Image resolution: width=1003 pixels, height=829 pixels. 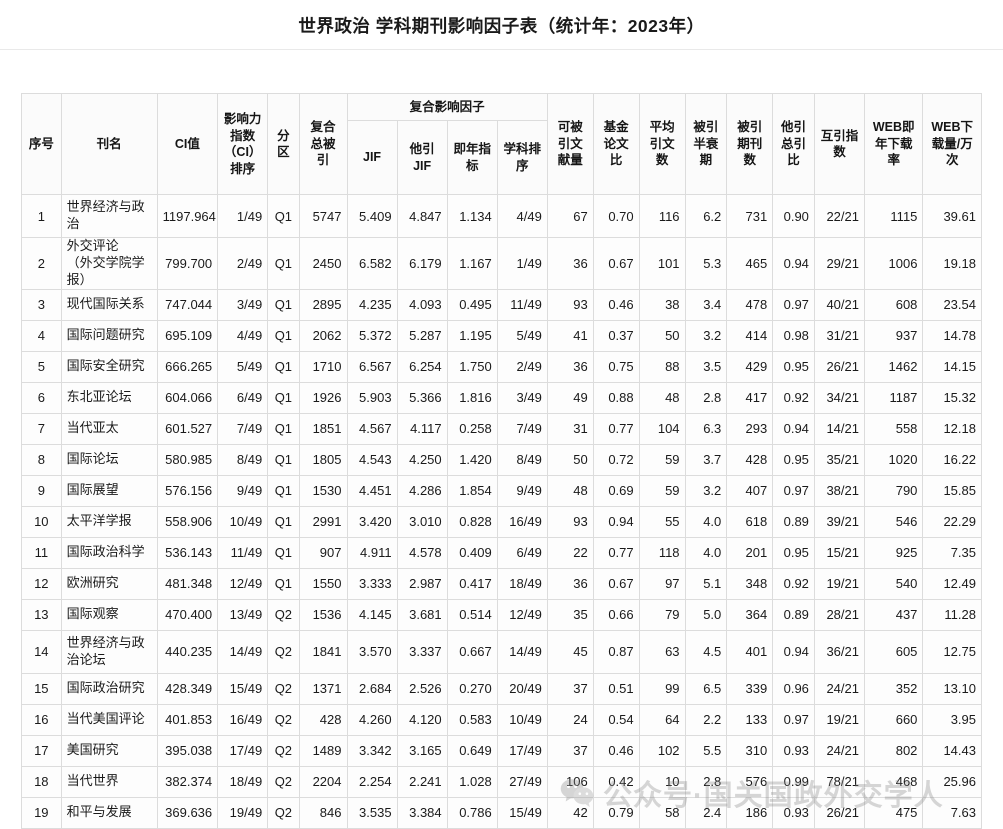 What do you see at coordinates (706, 583) in the screenshot?
I see `cell-half-life: 5.1` at bounding box center [706, 583].